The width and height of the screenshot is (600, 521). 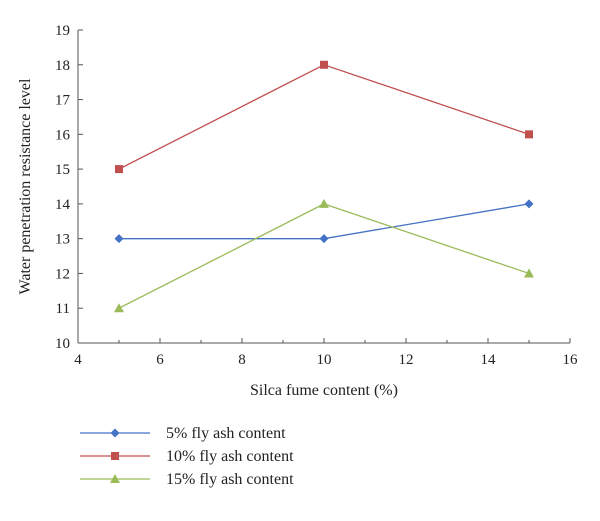 What do you see at coordinates (62, 274) in the screenshot?
I see `y-tick-label: 12` at bounding box center [62, 274].